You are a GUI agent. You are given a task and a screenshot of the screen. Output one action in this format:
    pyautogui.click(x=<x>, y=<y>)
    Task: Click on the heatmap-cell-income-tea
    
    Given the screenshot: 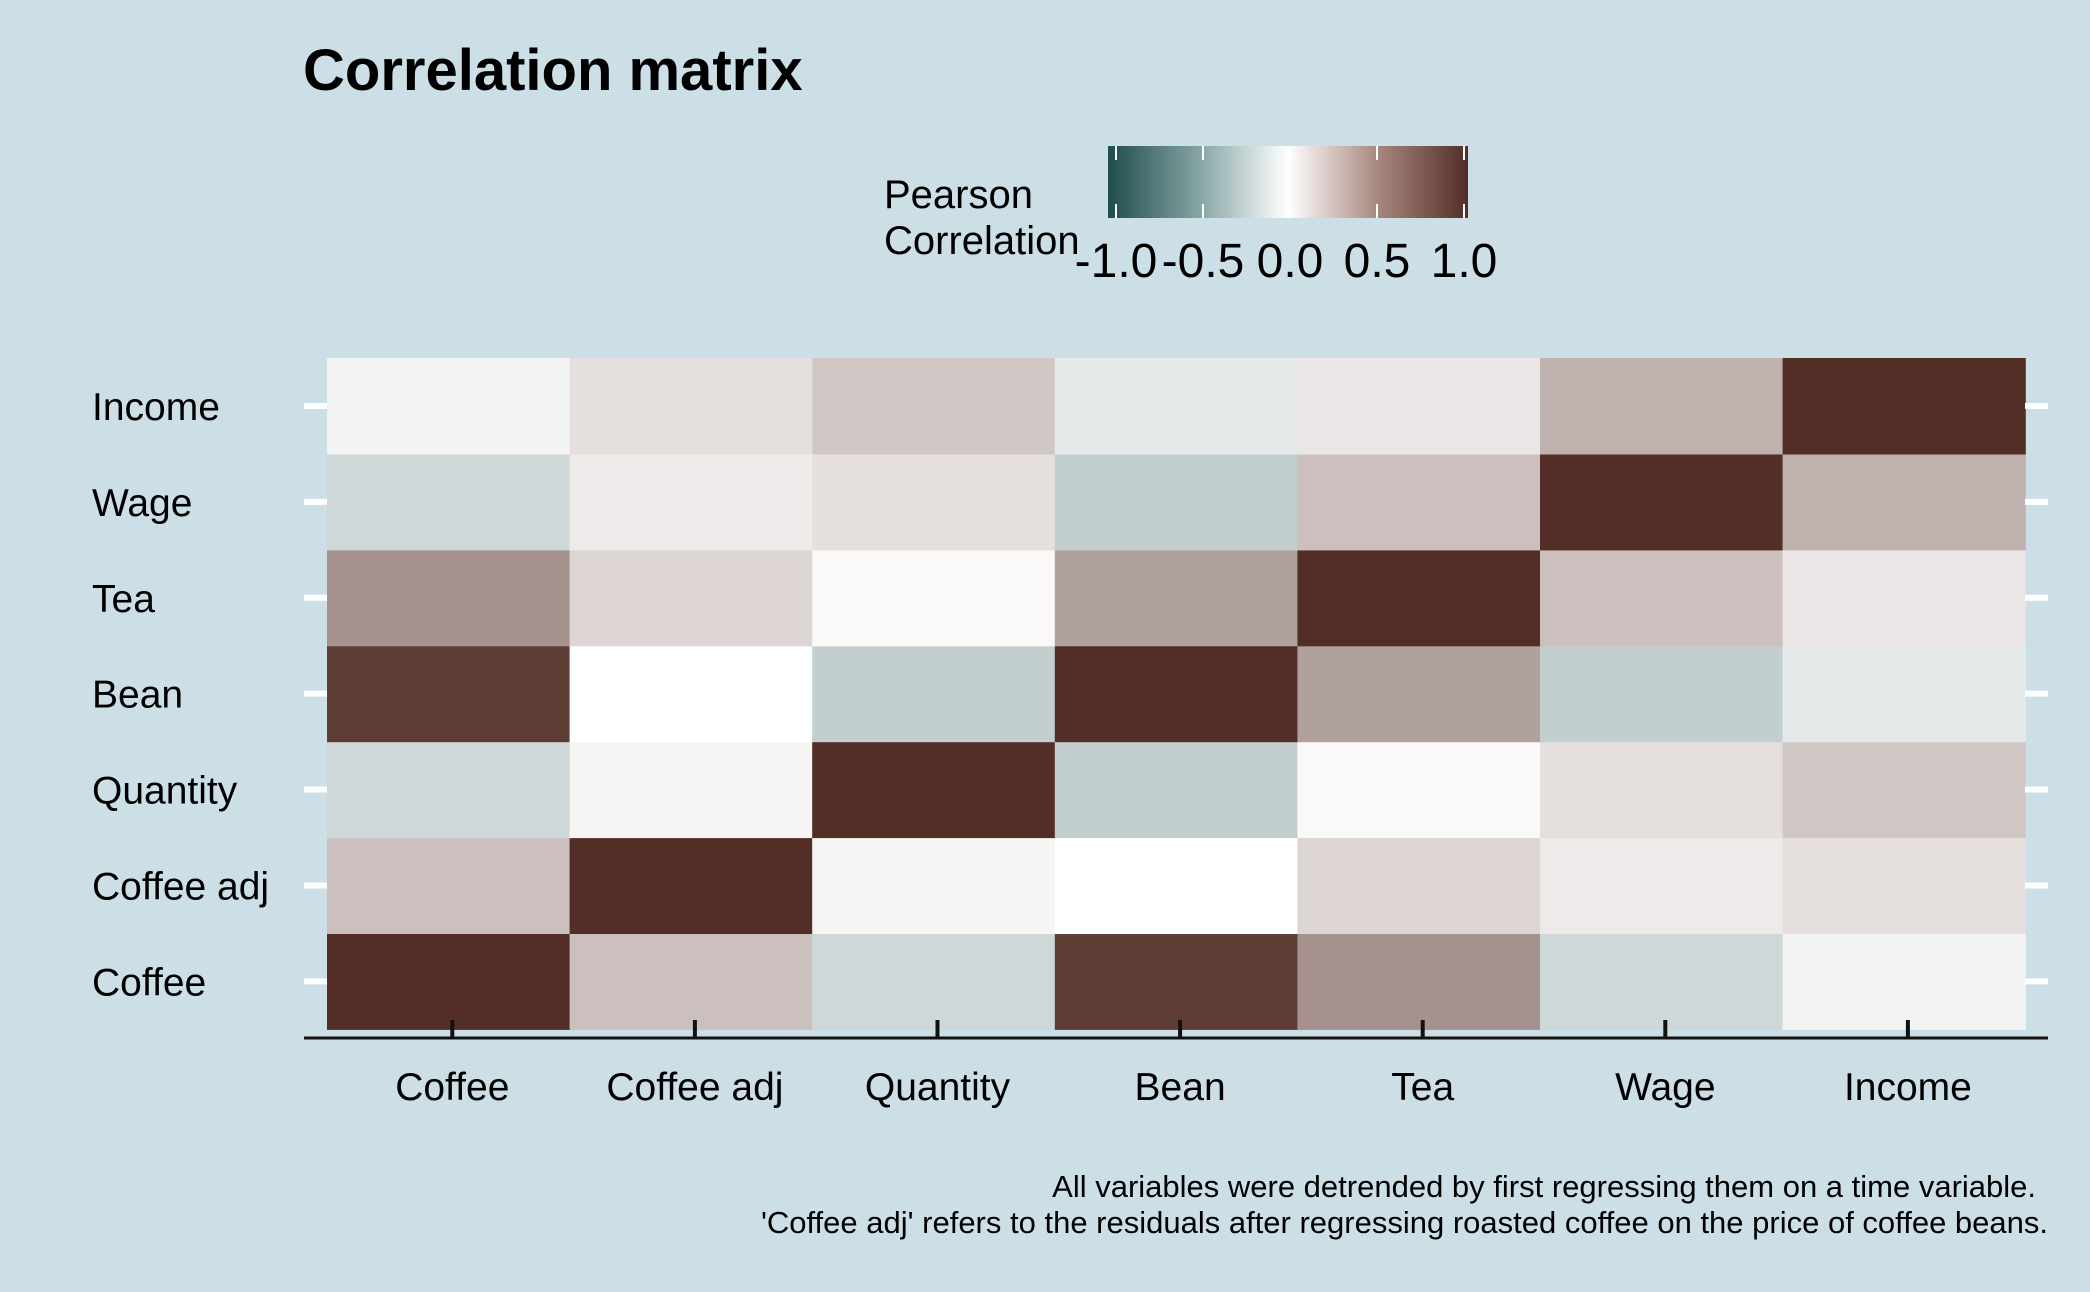 What is the action you would take?
    pyautogui.click(x=1419, y=406)
    